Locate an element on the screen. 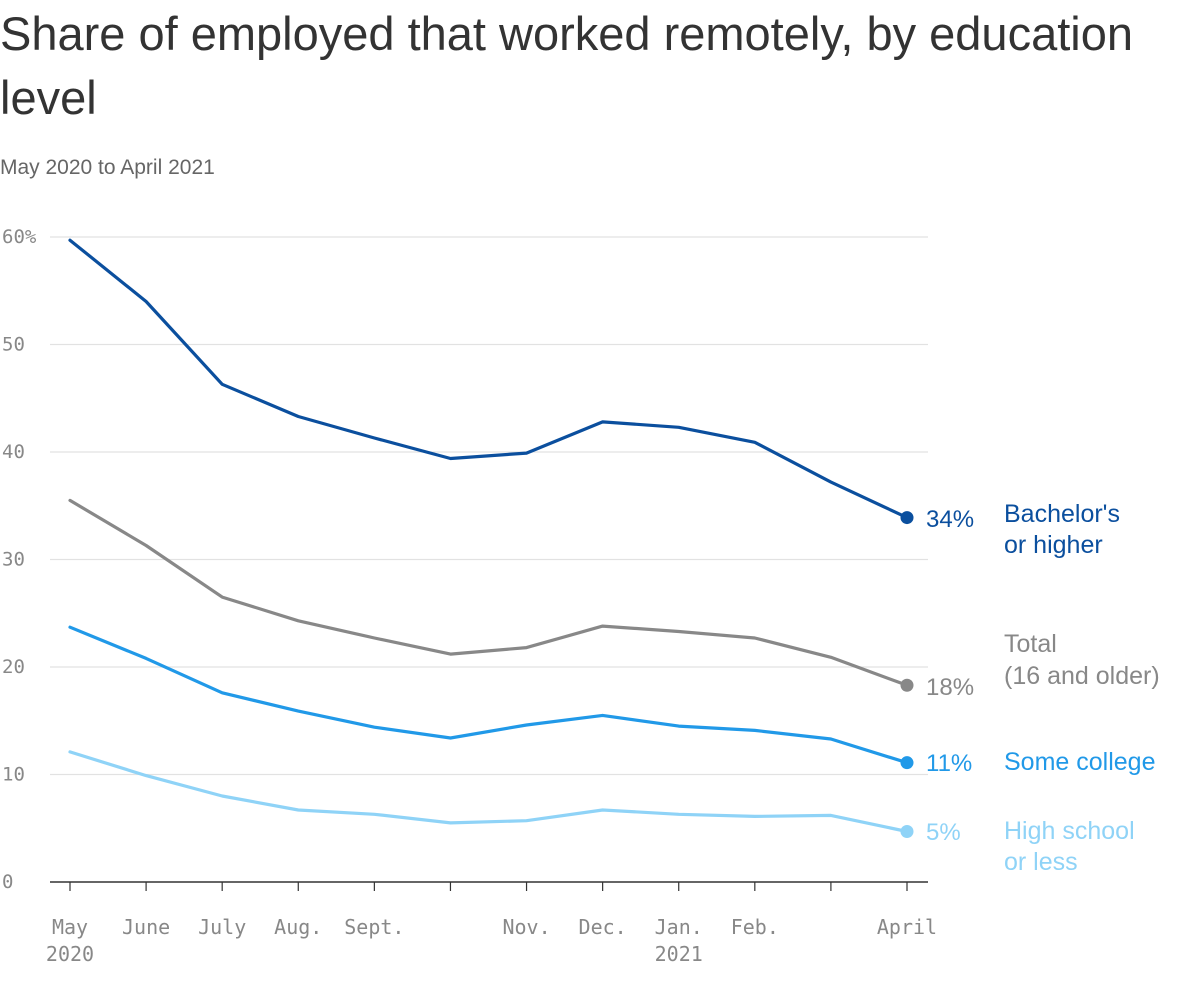  y-tick-label: 10 is located at coordinates (13, 775).